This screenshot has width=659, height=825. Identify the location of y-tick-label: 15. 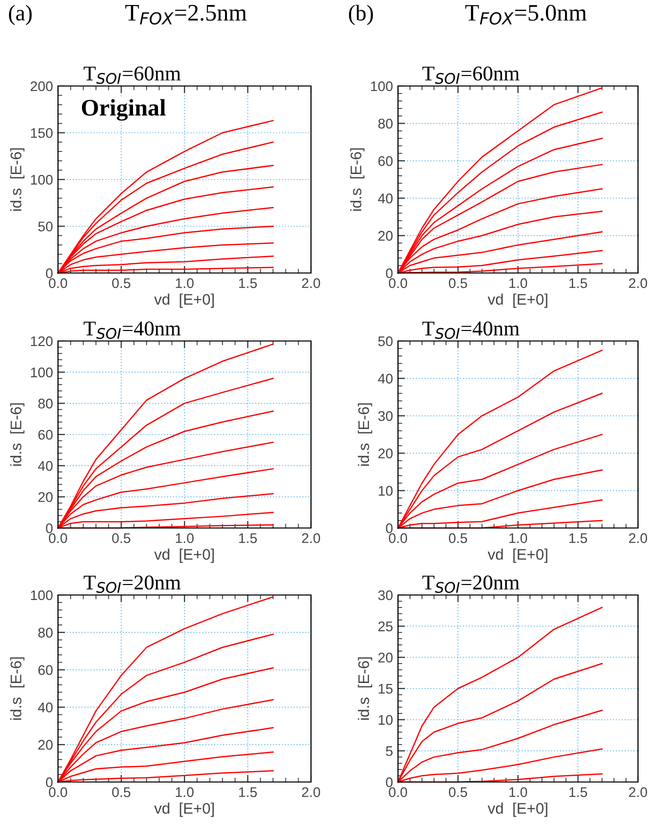
(385, 689).